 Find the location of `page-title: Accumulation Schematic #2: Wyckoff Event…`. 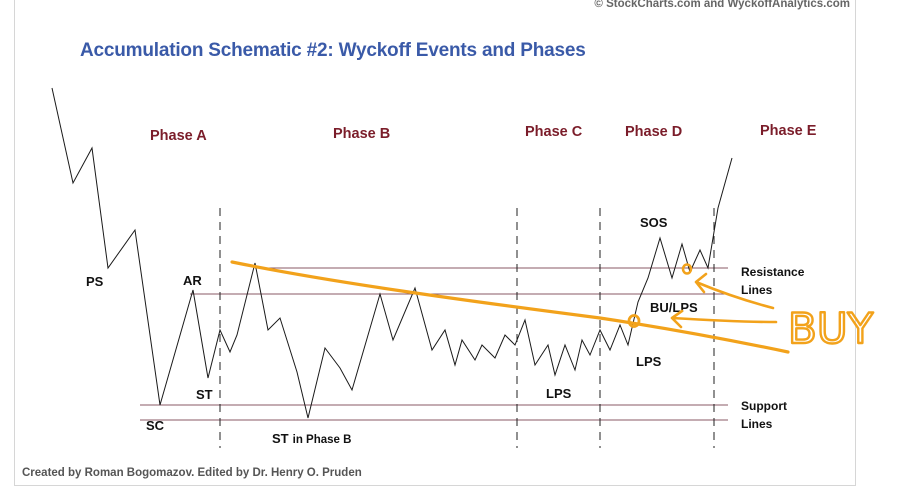

page-title: Accumulation Schematic #2: Wyckoff Event… is located at coordinates (333, 50).